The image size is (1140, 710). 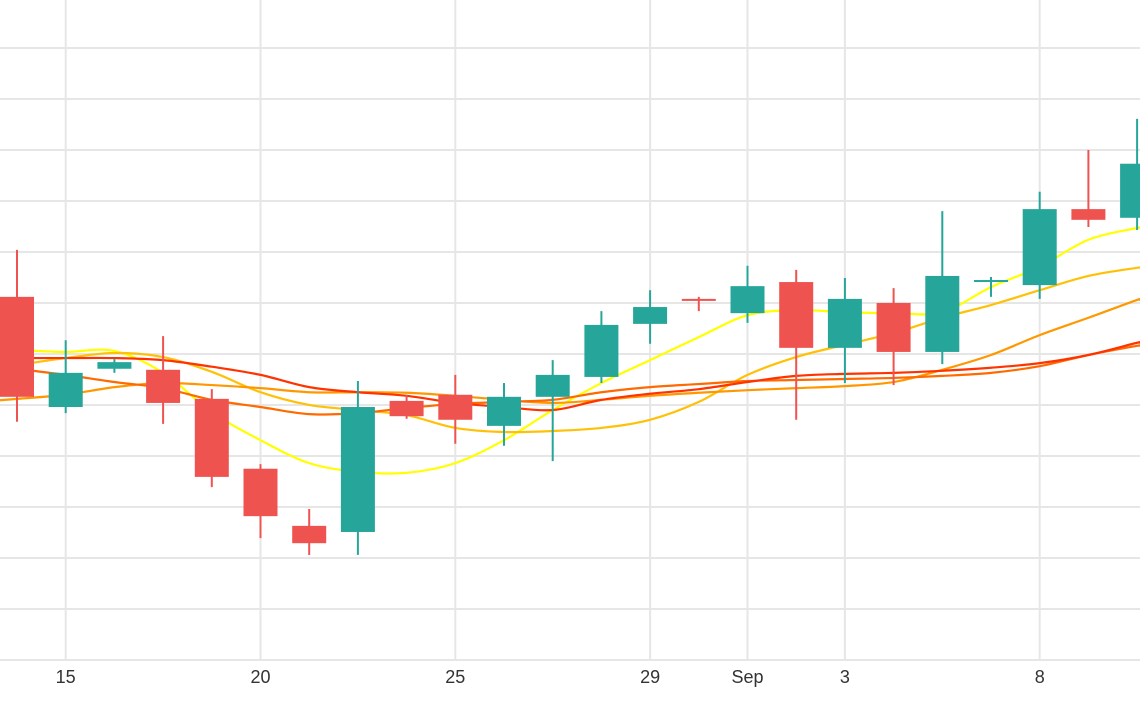 What do you see at coordinates (747, 677) in the screenshot?
I see `x-tick-label: Sep` at bounding box center [747, 677].